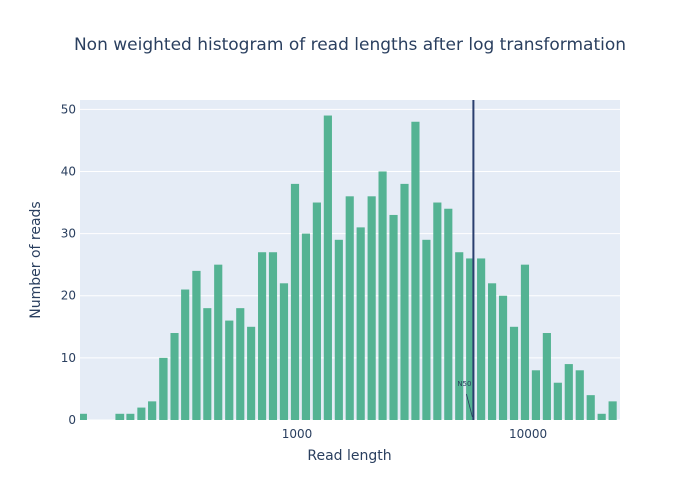 This screenshot has width=700, height=500. What do you see at coordinates (528, 434) in the screenshot?
I see `x-tick-label: 10000` at bounding box center [528, 434].